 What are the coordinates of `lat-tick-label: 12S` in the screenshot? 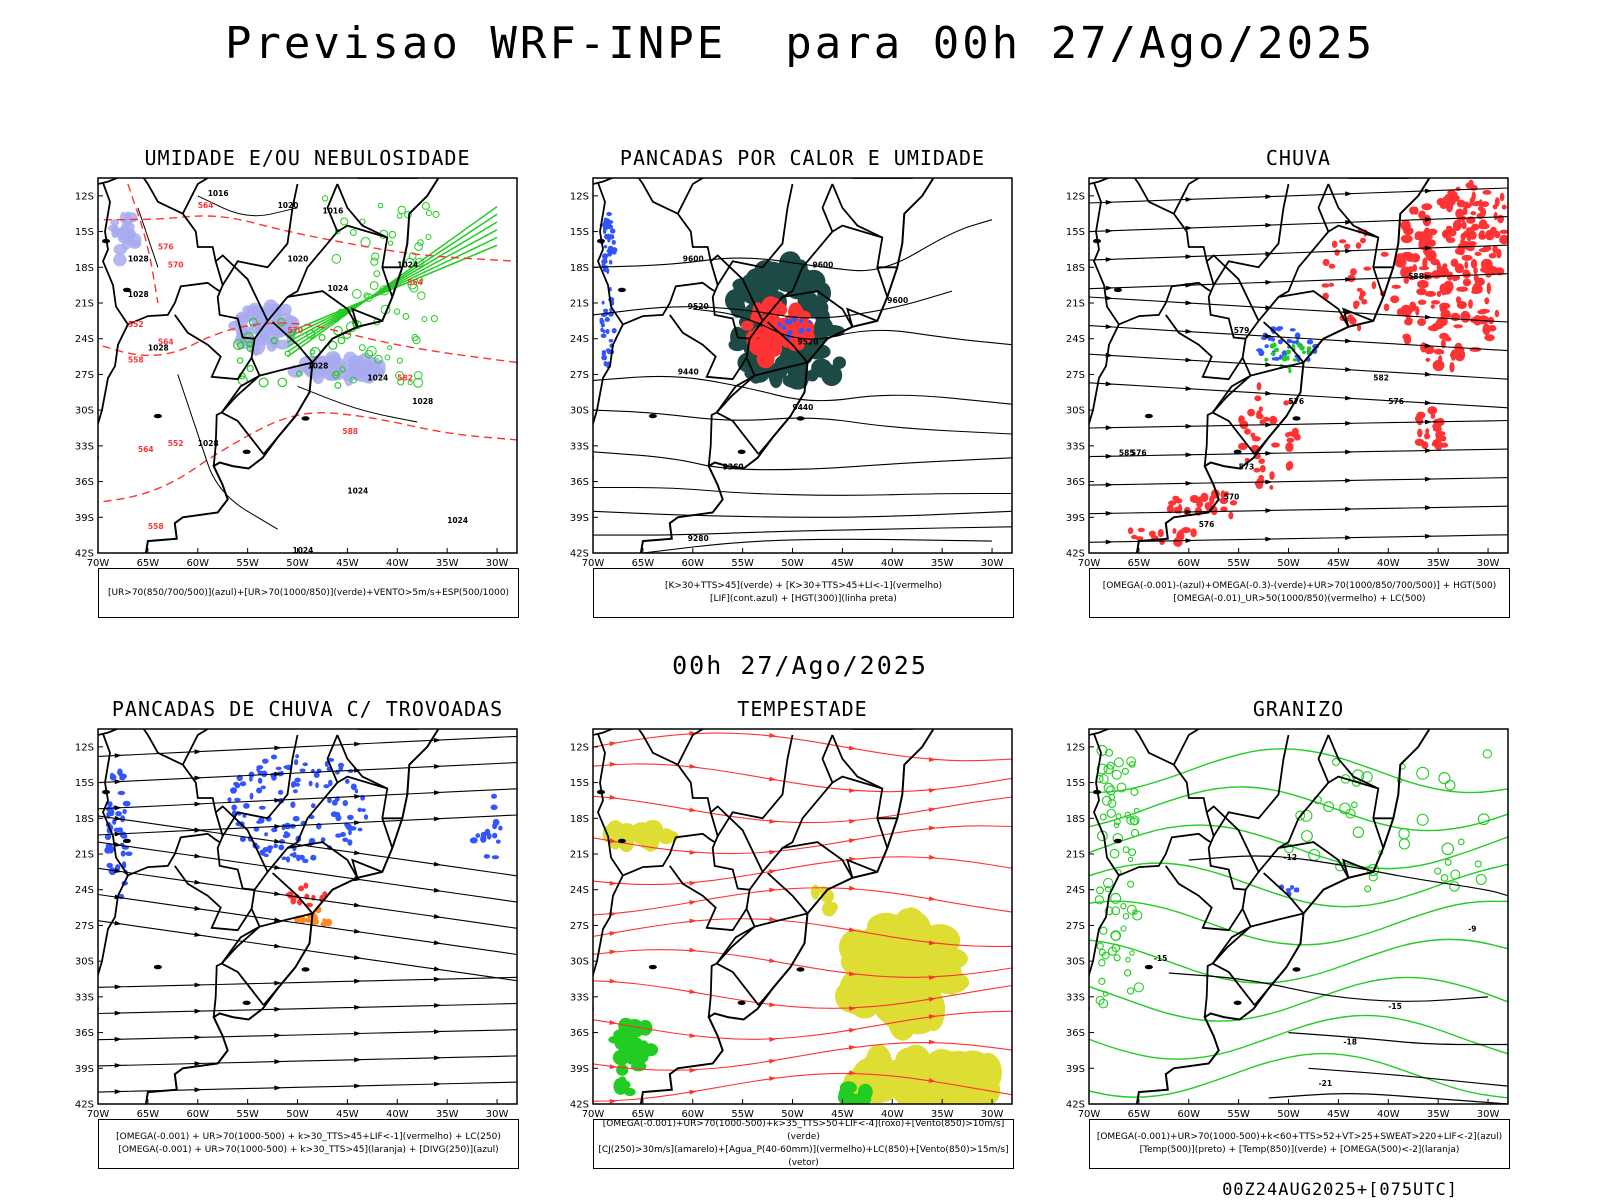 It's located at (84, 747).